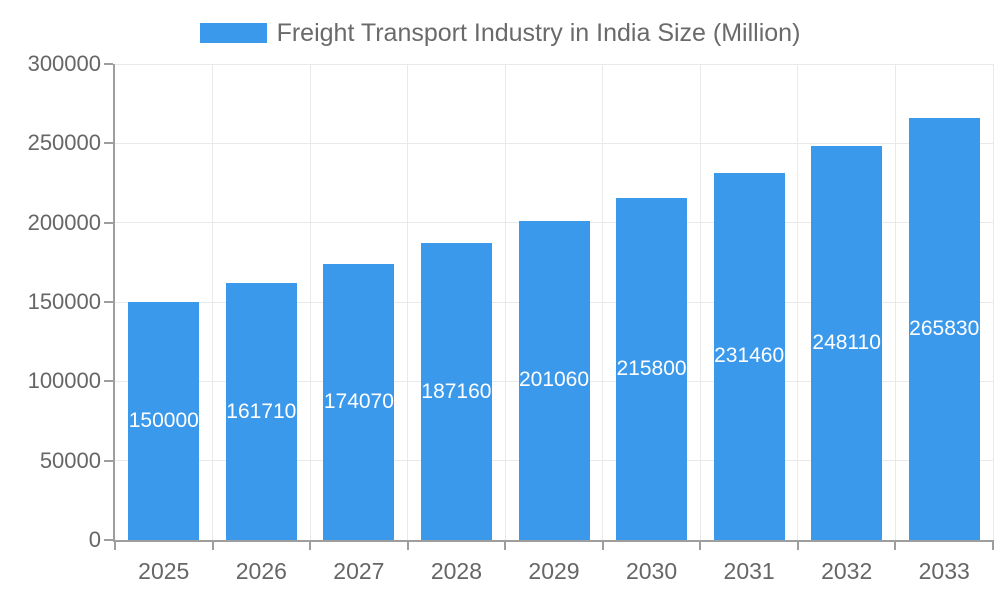 Image resolution: width=1000 pixels, height=600 pixels. I want to click on y-axis-tick-label: 50000, so click(70, 460).